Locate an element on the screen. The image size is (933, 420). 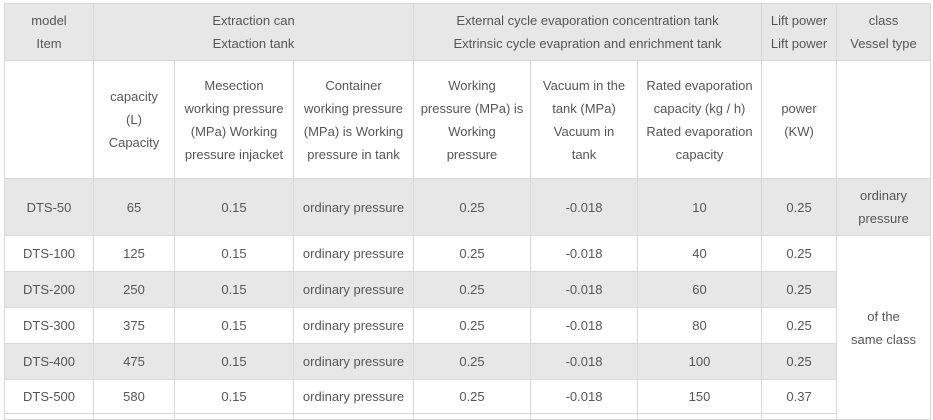
capacity-cell: 375 is located at coordinates (134, 325).